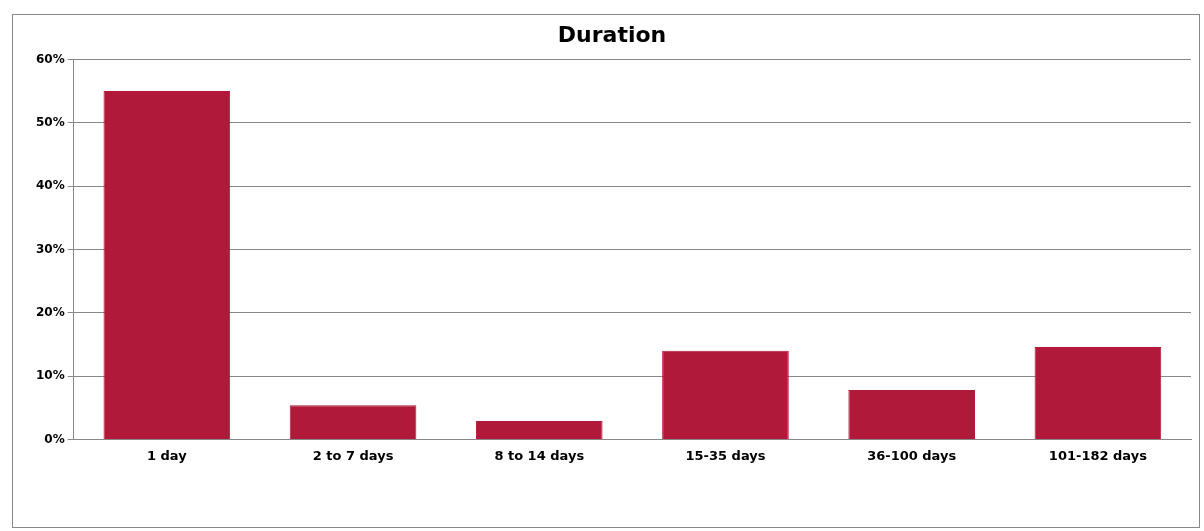 This screenshot has height=531, width=1204. I want to click on x-tick-label: 15-35 days, so click(725, 455).